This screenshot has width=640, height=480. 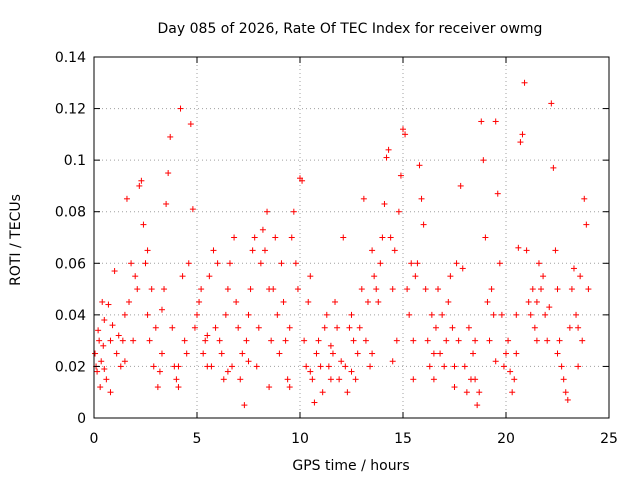 I want to click on y-tick-label: 0.14, so click(x=70, y=58).